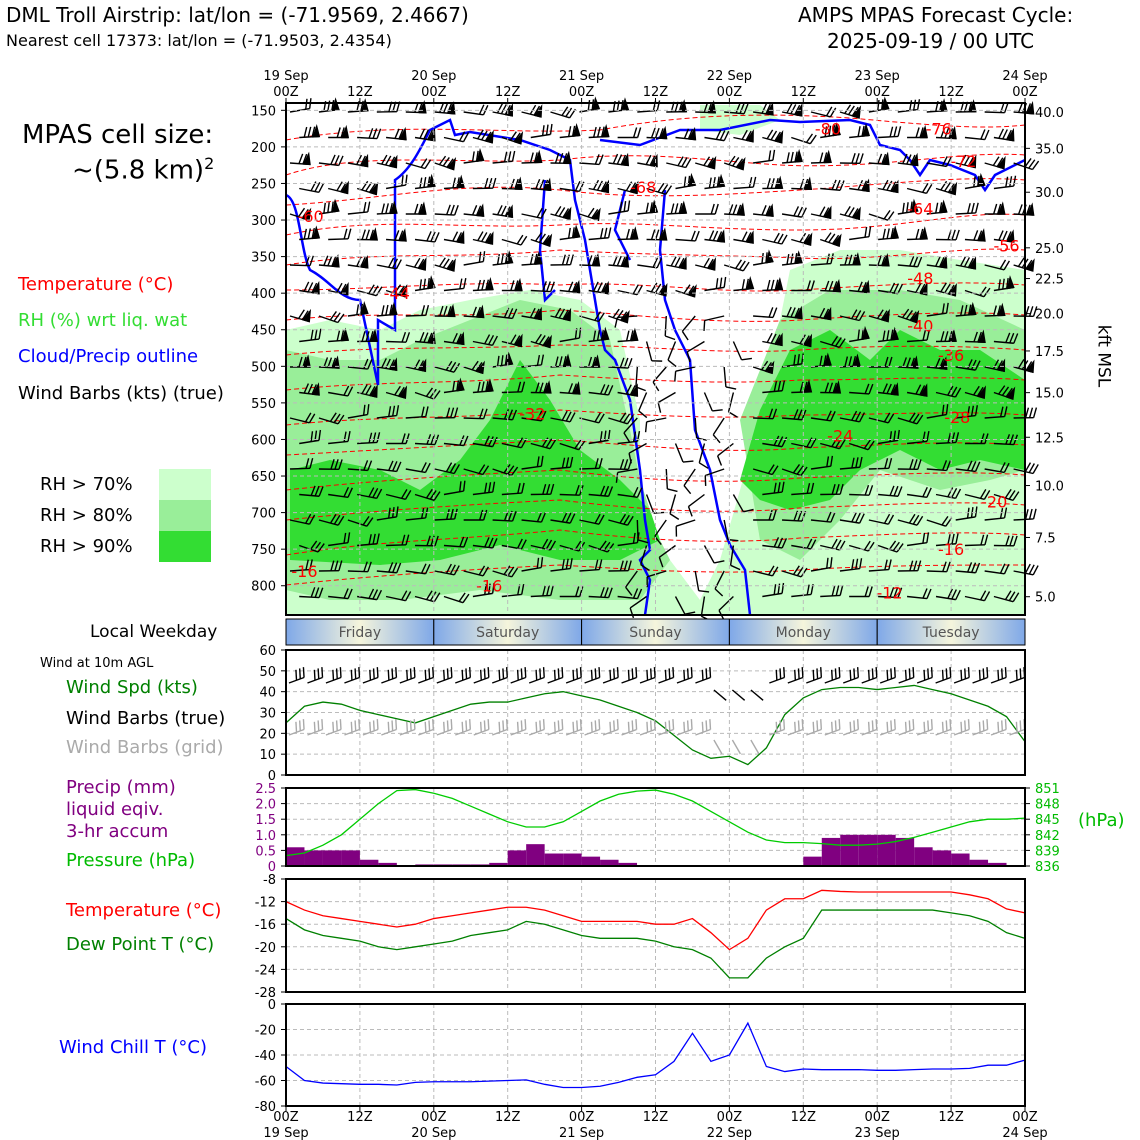 The height and width of the screenshot is (1140, 1140). Describe the element at coordinates (655, 447) in the screenshot. I see `isotherm` at that location.